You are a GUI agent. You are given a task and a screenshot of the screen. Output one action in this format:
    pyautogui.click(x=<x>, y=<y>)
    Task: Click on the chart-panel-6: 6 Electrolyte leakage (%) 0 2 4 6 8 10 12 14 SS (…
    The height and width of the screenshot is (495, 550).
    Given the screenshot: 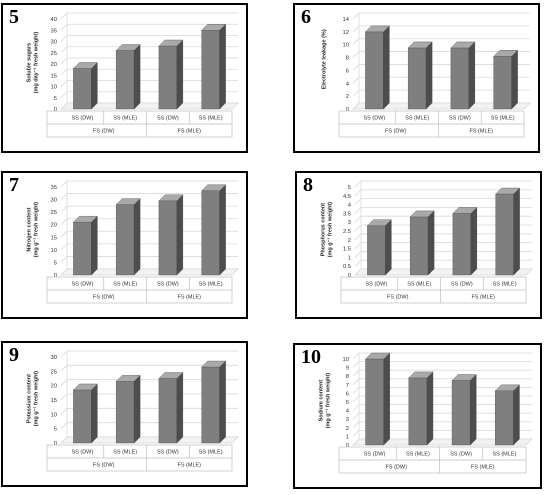 What is the action you would take?
    pyautogui.click(x=416, y=78)
    